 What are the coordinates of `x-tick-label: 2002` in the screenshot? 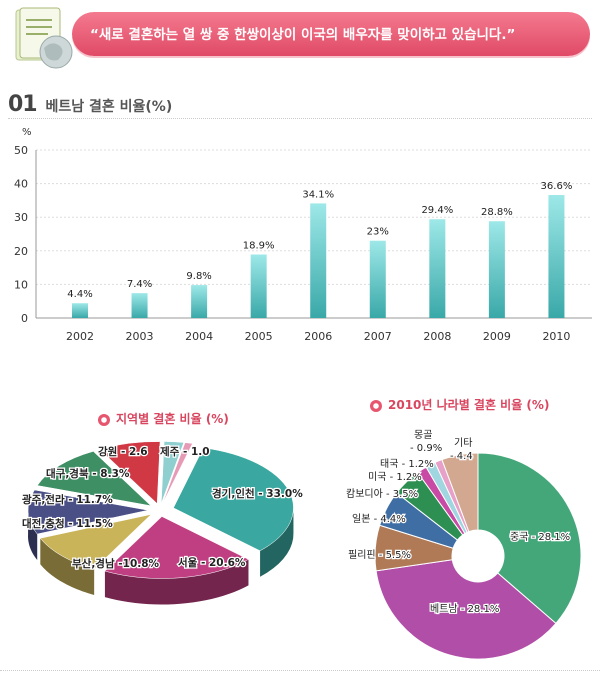 It's located at (80, 336).